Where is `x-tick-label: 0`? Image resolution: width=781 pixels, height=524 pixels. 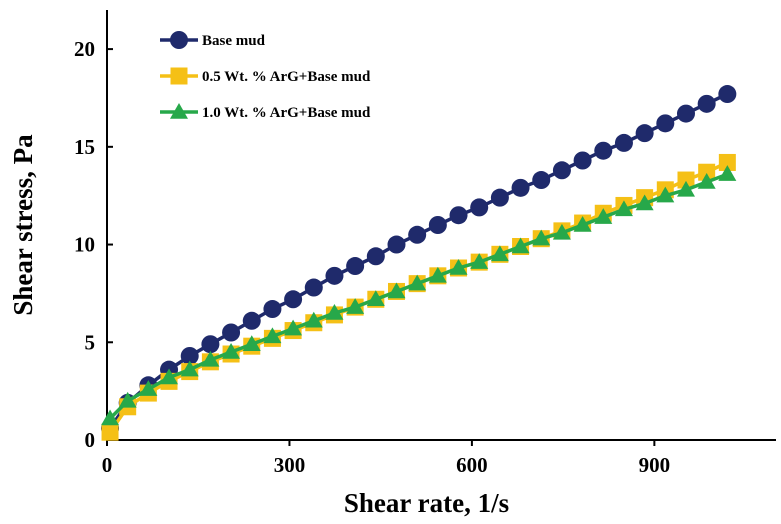
x-tick-label: 0 is located at coordinates (107, 465).